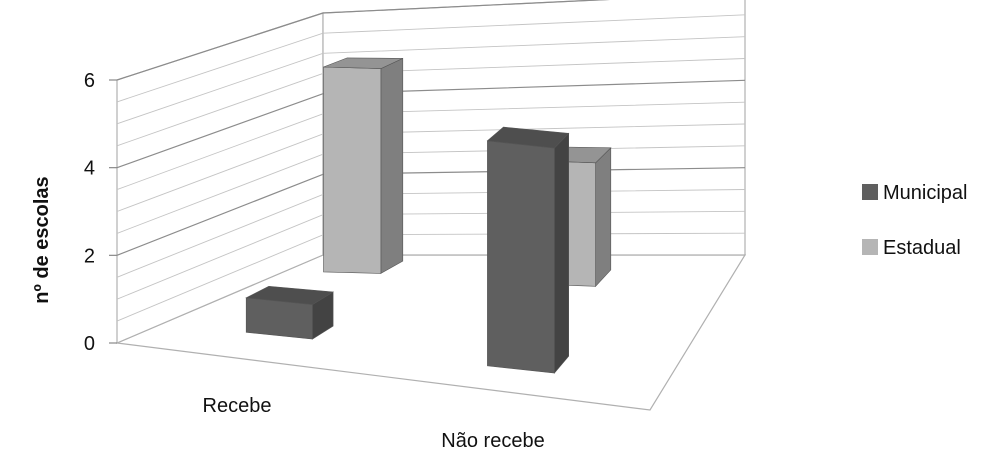  I want to click on category-label: Recebe, so click(237, 406).